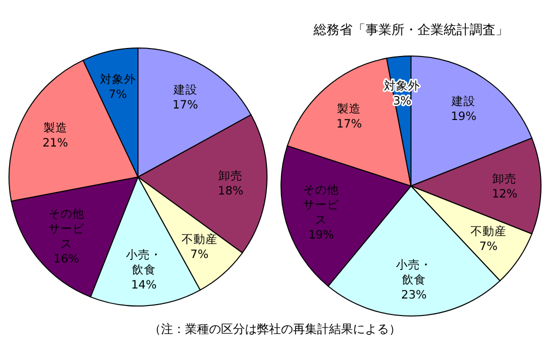 The height and width of the screenshot is (342, 550). Describe the element at coordinates (144, 285) in the screenshot. I see `data-label: 14%` at that location.